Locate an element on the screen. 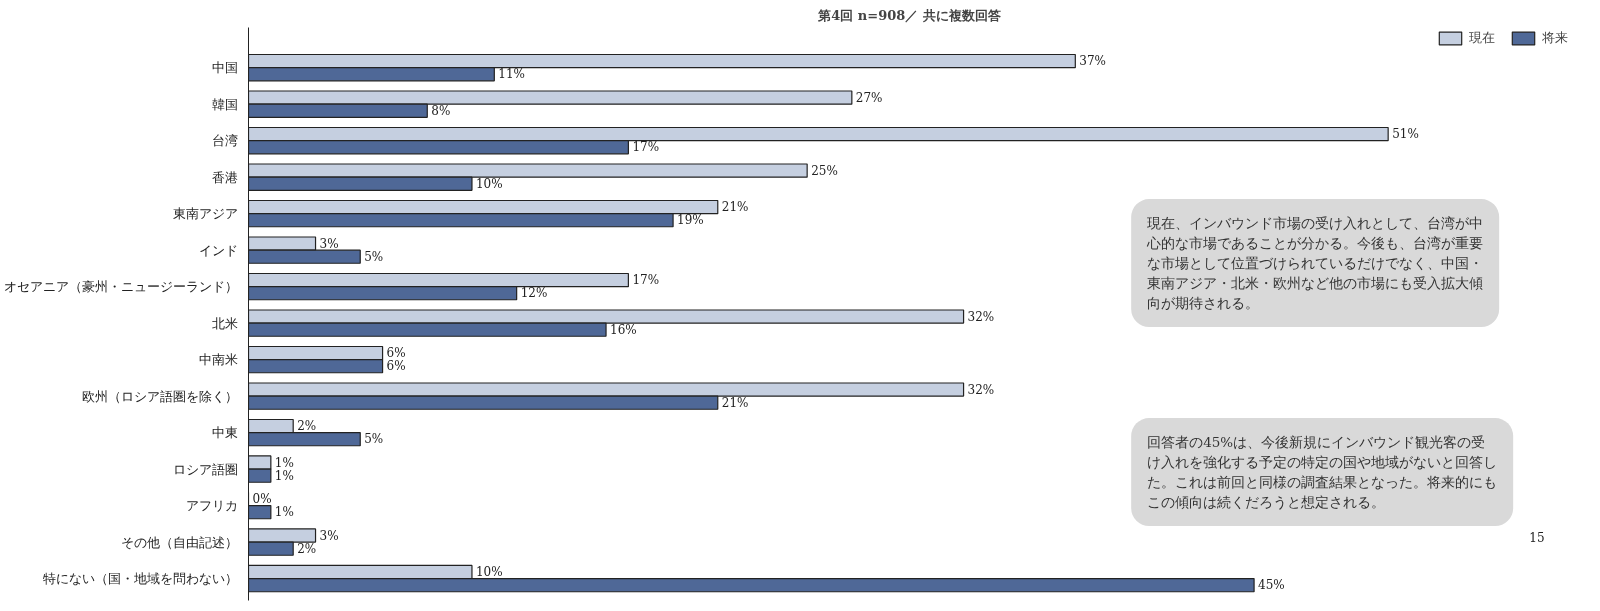 The height and width of the screenshot is (611, 1600). y-tick-label: 中東 is located at coordinates (224, 433).